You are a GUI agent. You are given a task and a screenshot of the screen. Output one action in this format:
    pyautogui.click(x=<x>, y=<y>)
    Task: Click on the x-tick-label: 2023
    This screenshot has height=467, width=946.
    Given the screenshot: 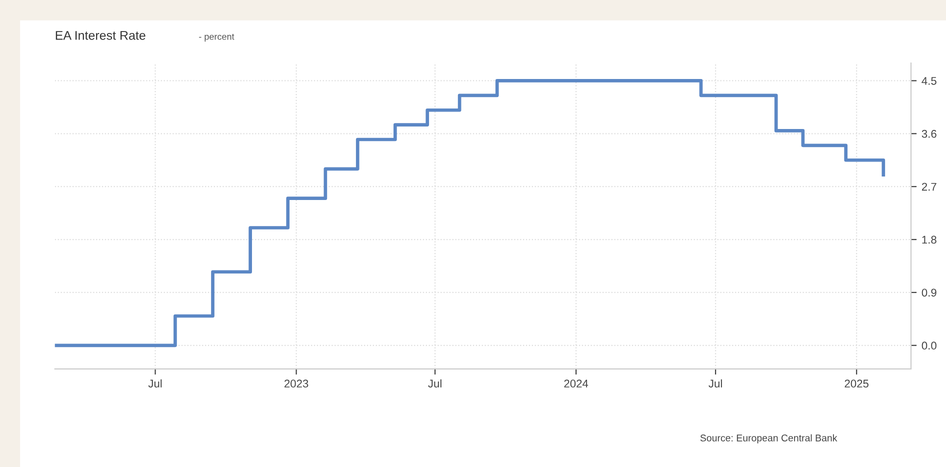 What is the action you would take?
    pyautogui.click(x=296, y=384)
    